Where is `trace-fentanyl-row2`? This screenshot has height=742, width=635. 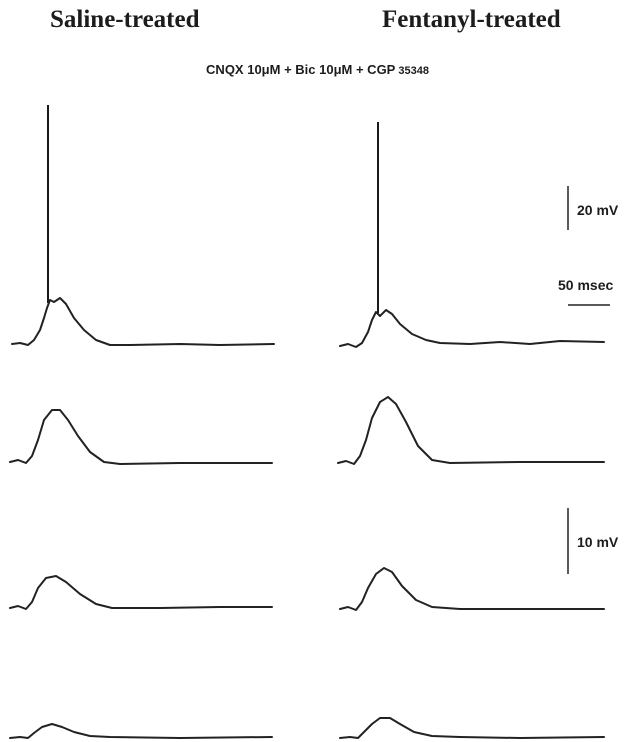 trace-fentanyl-row2 is located at coordinates (471, 430).